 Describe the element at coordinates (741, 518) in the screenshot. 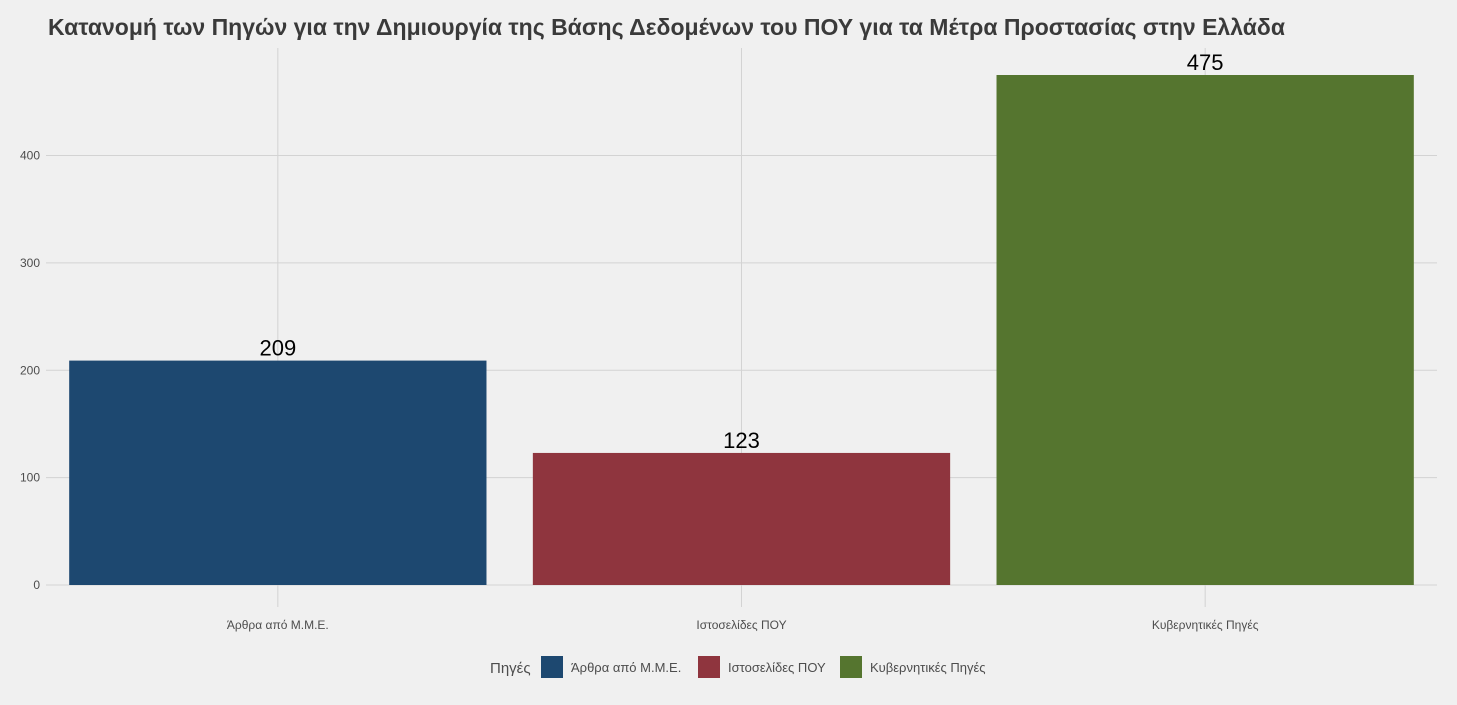

I see `bar-ιστοσελίδες-που` at that location.